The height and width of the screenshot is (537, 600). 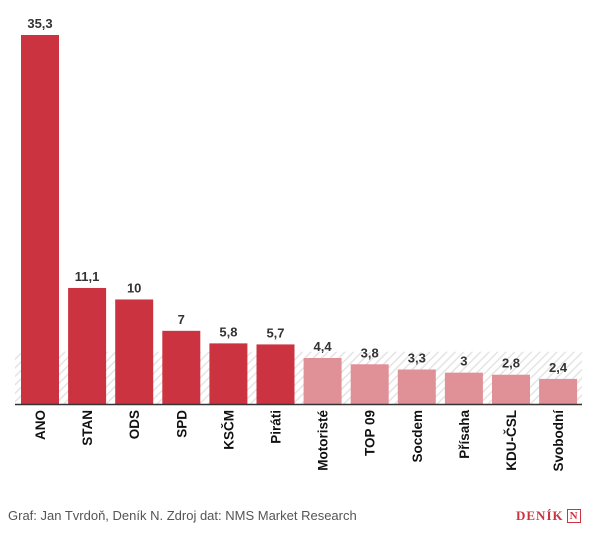 I want to click on category-label: STAN, so click(x=87, y=428).